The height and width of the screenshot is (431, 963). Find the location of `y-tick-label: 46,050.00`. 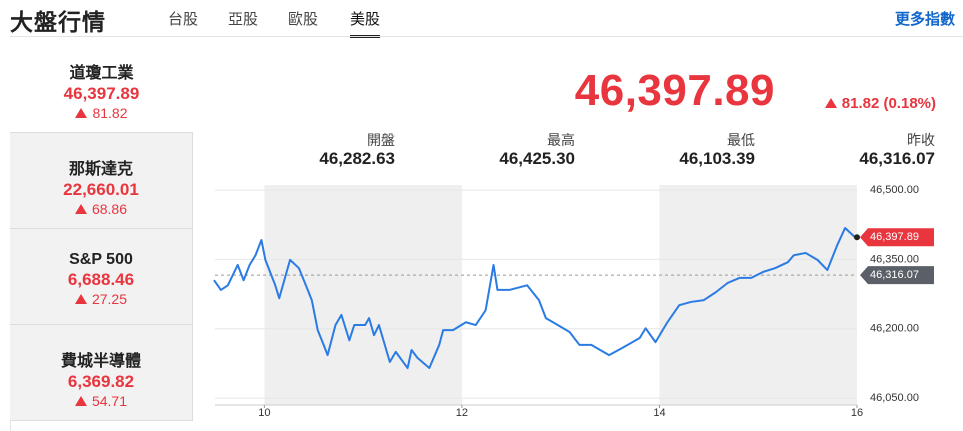

y-tick-label: 46,050.00 is located at coordinates (894, 398).